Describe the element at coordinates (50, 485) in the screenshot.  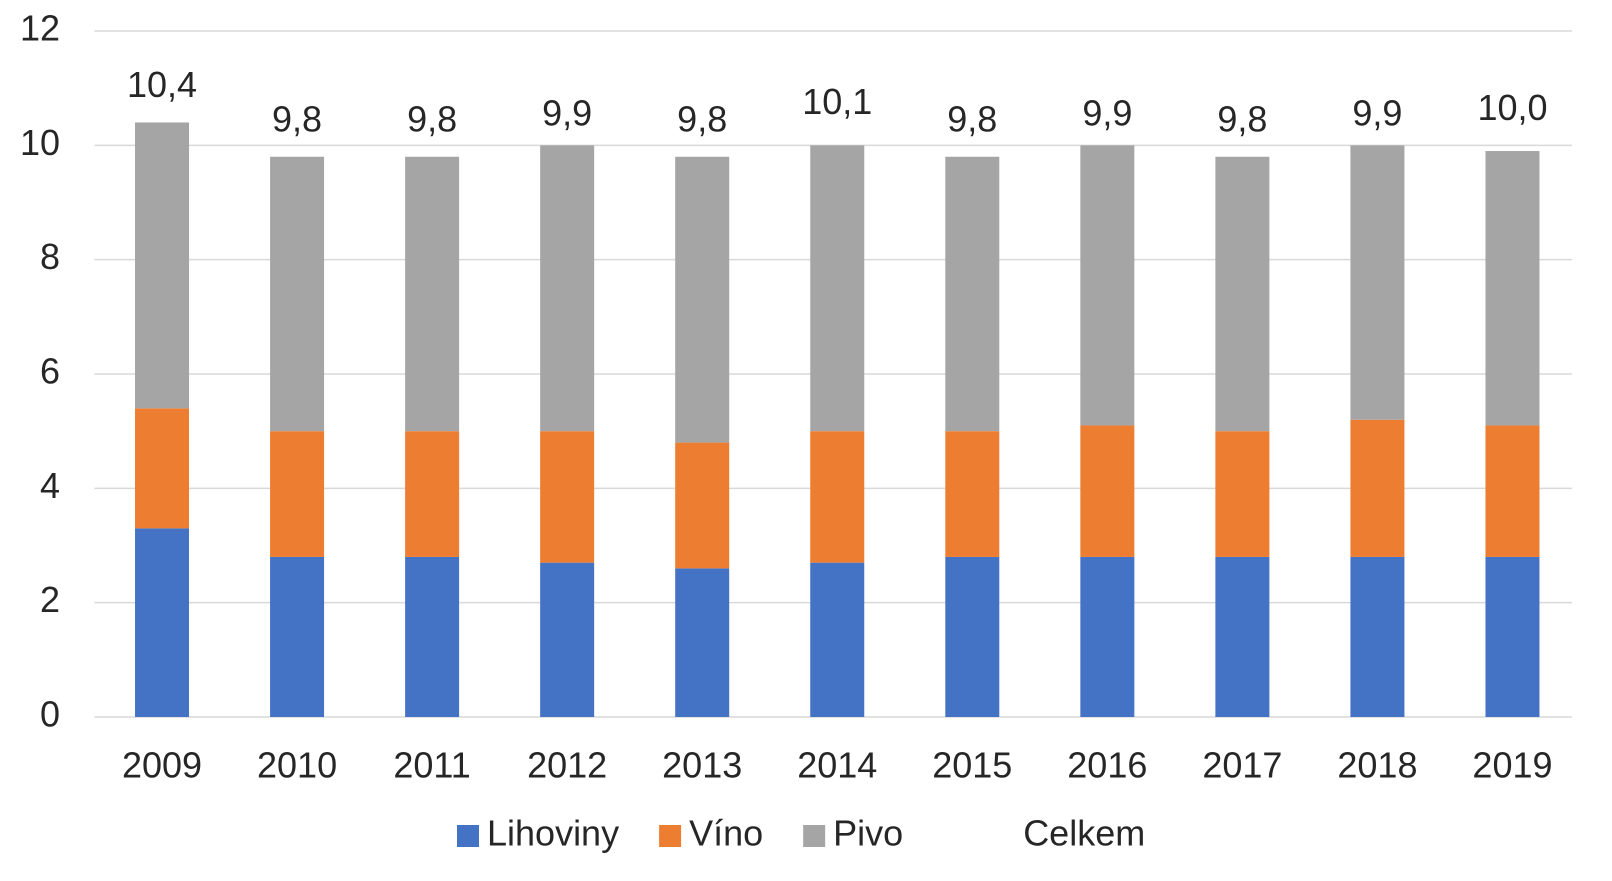
I see `y-tick-label: 4` at that location.